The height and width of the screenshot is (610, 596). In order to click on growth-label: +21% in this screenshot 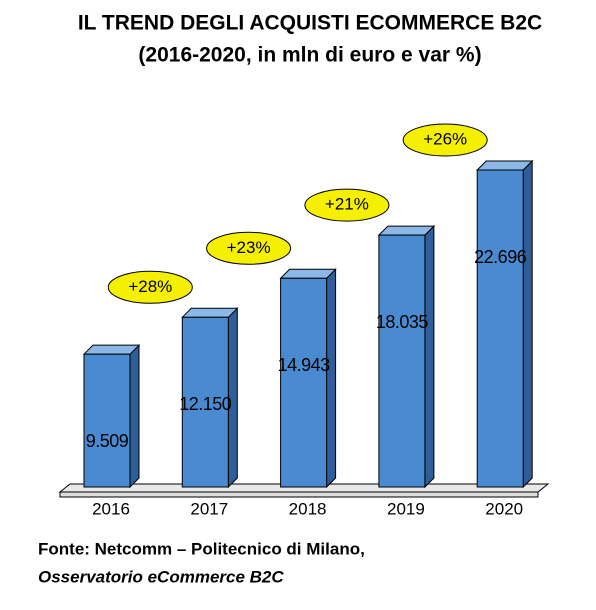, I will do `click(347, 204)`.